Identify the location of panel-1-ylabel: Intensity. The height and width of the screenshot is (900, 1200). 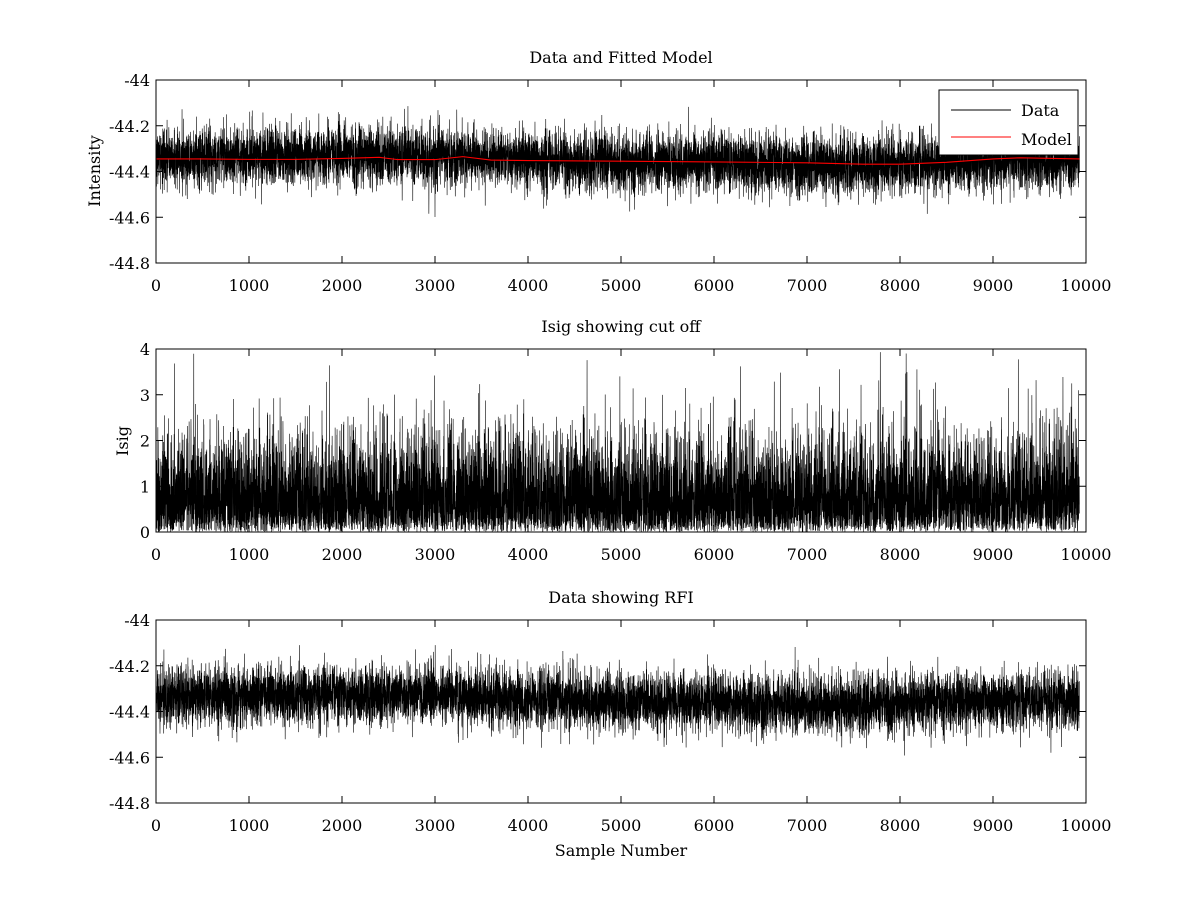
(94, 171).